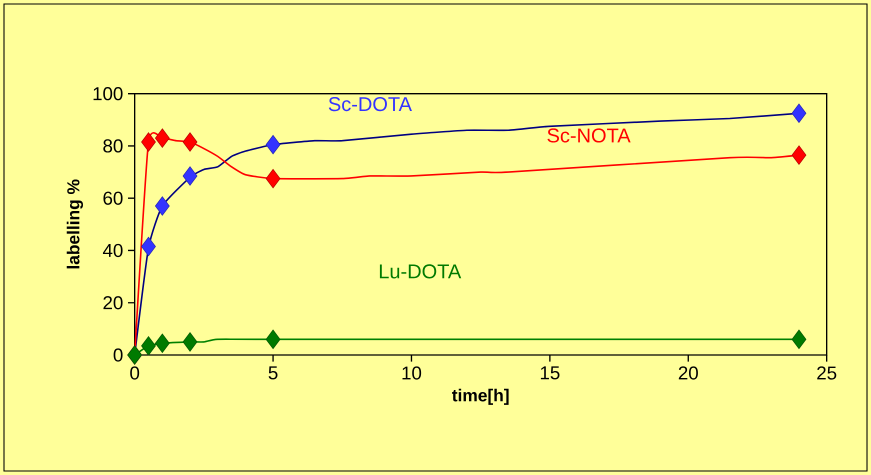 The image size is (871, 475). Describe the element at coordinates (370, 104) in the screenshot. I see `text: Sc-DOTA` at that location.